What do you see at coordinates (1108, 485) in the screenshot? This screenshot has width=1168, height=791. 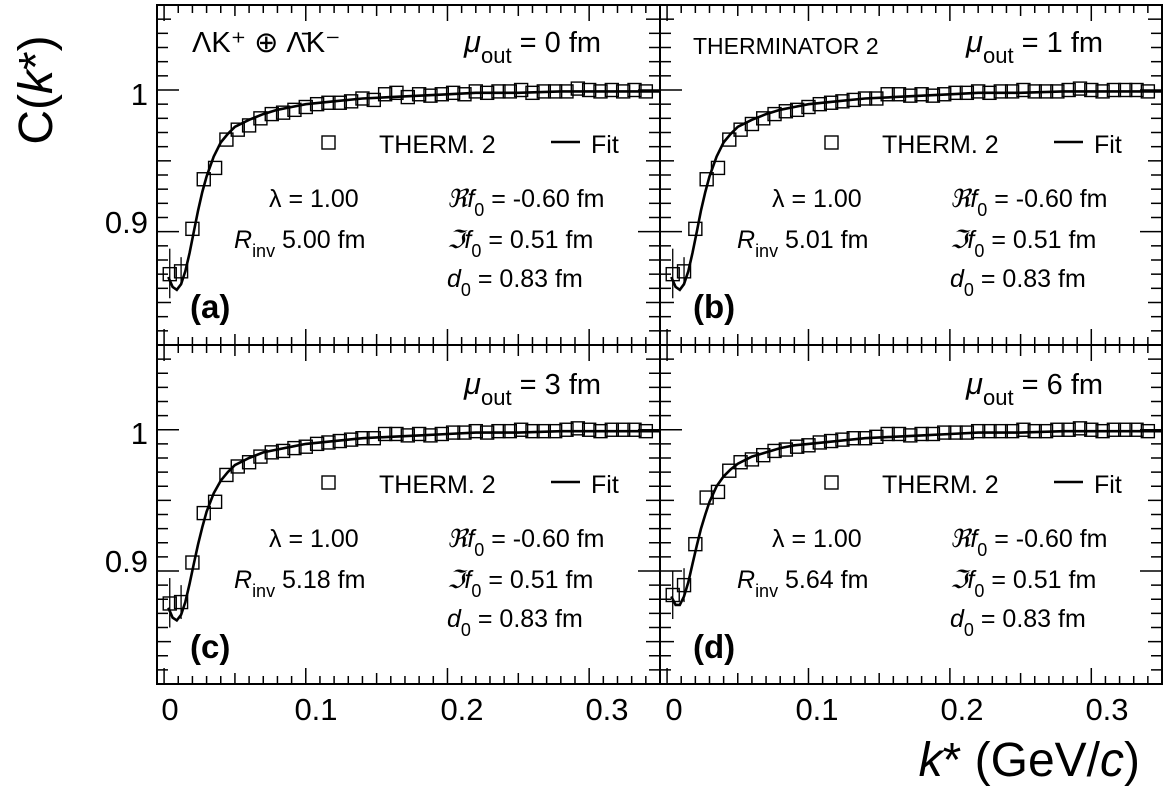 I see `legend-label-fit: Fit` at bounding box center [1108, 485].